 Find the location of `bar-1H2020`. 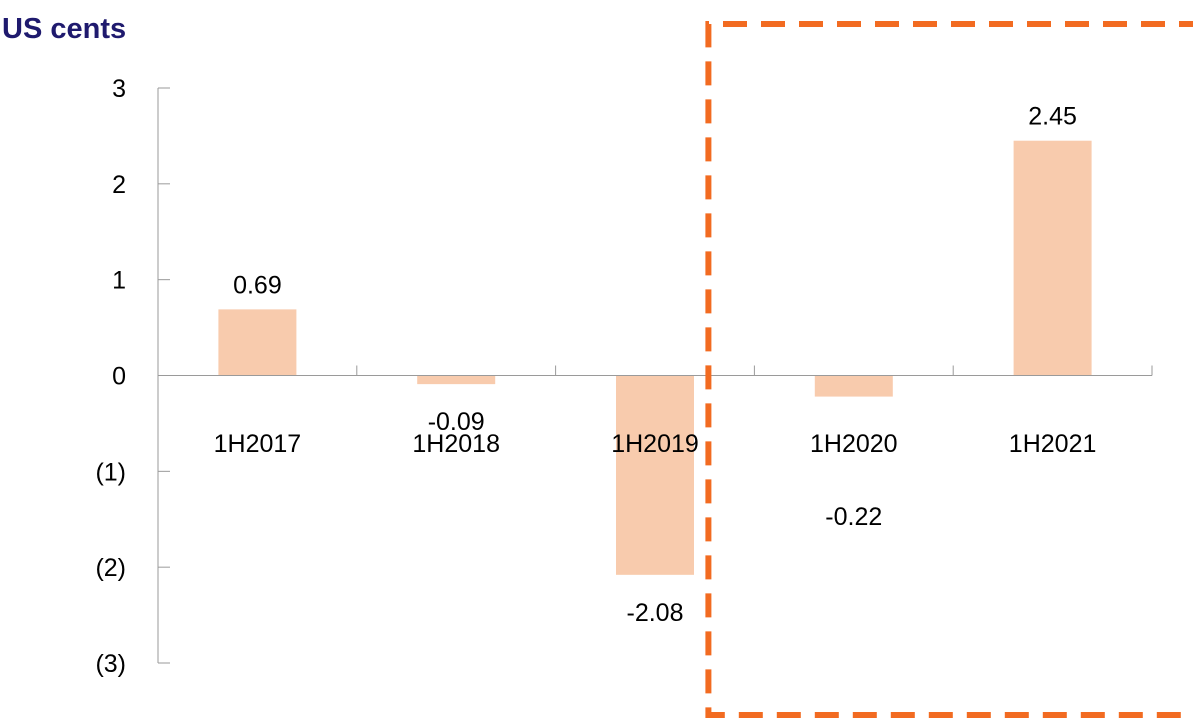

bar-1H2020 is located at coordinates (853, 386).